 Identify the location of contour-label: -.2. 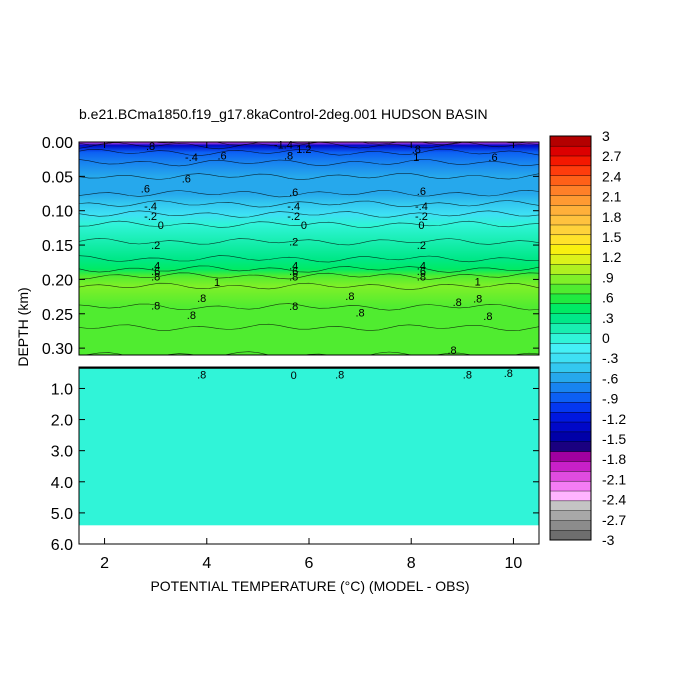
(421, 217).